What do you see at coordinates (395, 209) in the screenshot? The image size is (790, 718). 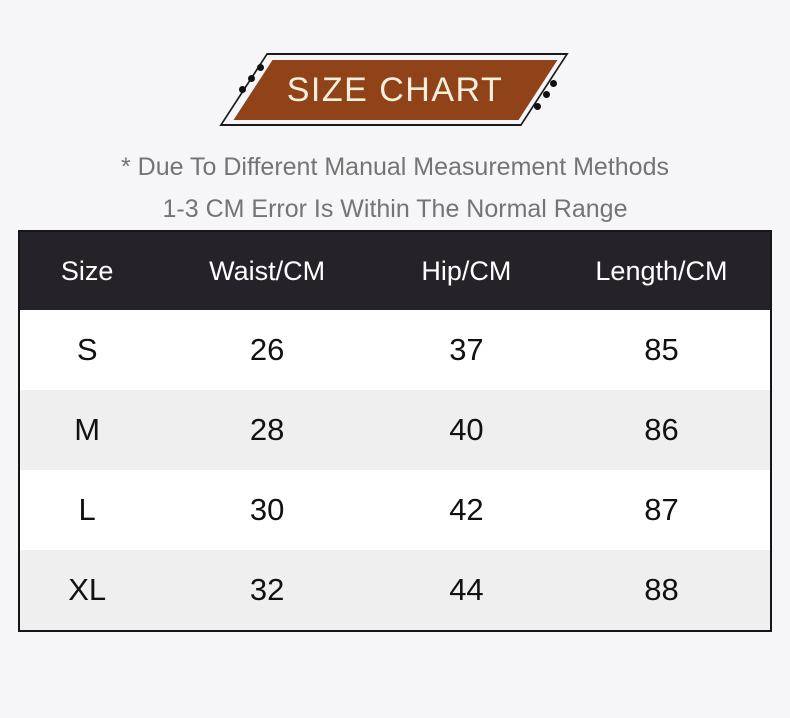 I see `disclaimer-line-2: 1-3 CM Error Is Within The Normal Range` at bounding box center [395, 209].